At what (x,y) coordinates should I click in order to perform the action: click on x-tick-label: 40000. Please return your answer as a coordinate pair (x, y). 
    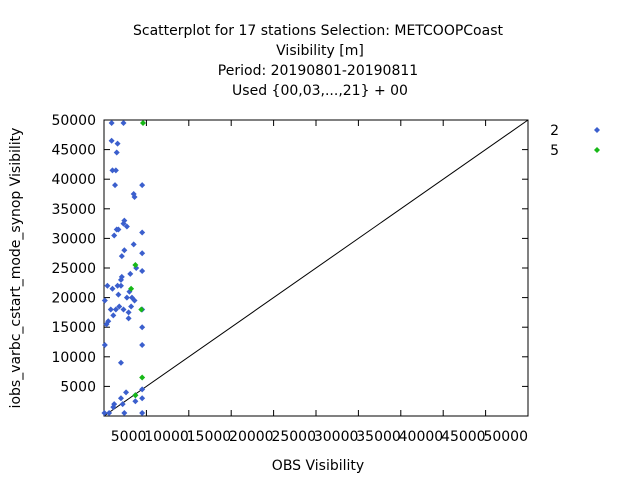
    Looking at the image, I should click on (421, 437).